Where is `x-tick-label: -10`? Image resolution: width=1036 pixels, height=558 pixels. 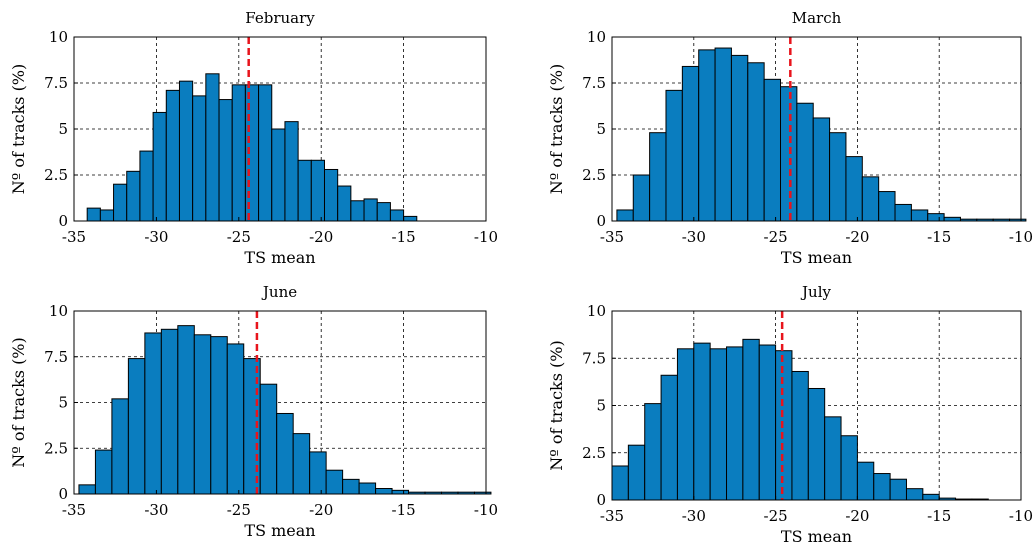 x-tick-label: -10 is located at coordinates (486, 510).